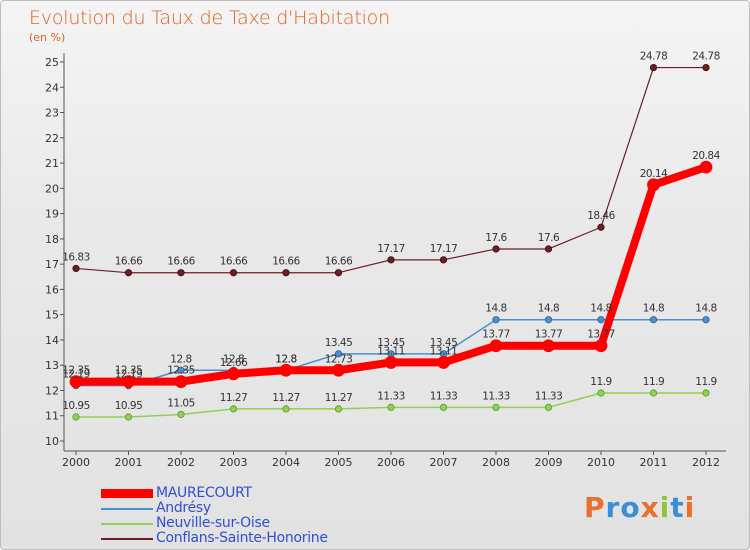 This screenshot has width=750, height=550. Describe the element at coordinates (209, 18) in the screenshot. I see `chart-title: Evolution du Taux de Taxe d'Habitation` at that location.